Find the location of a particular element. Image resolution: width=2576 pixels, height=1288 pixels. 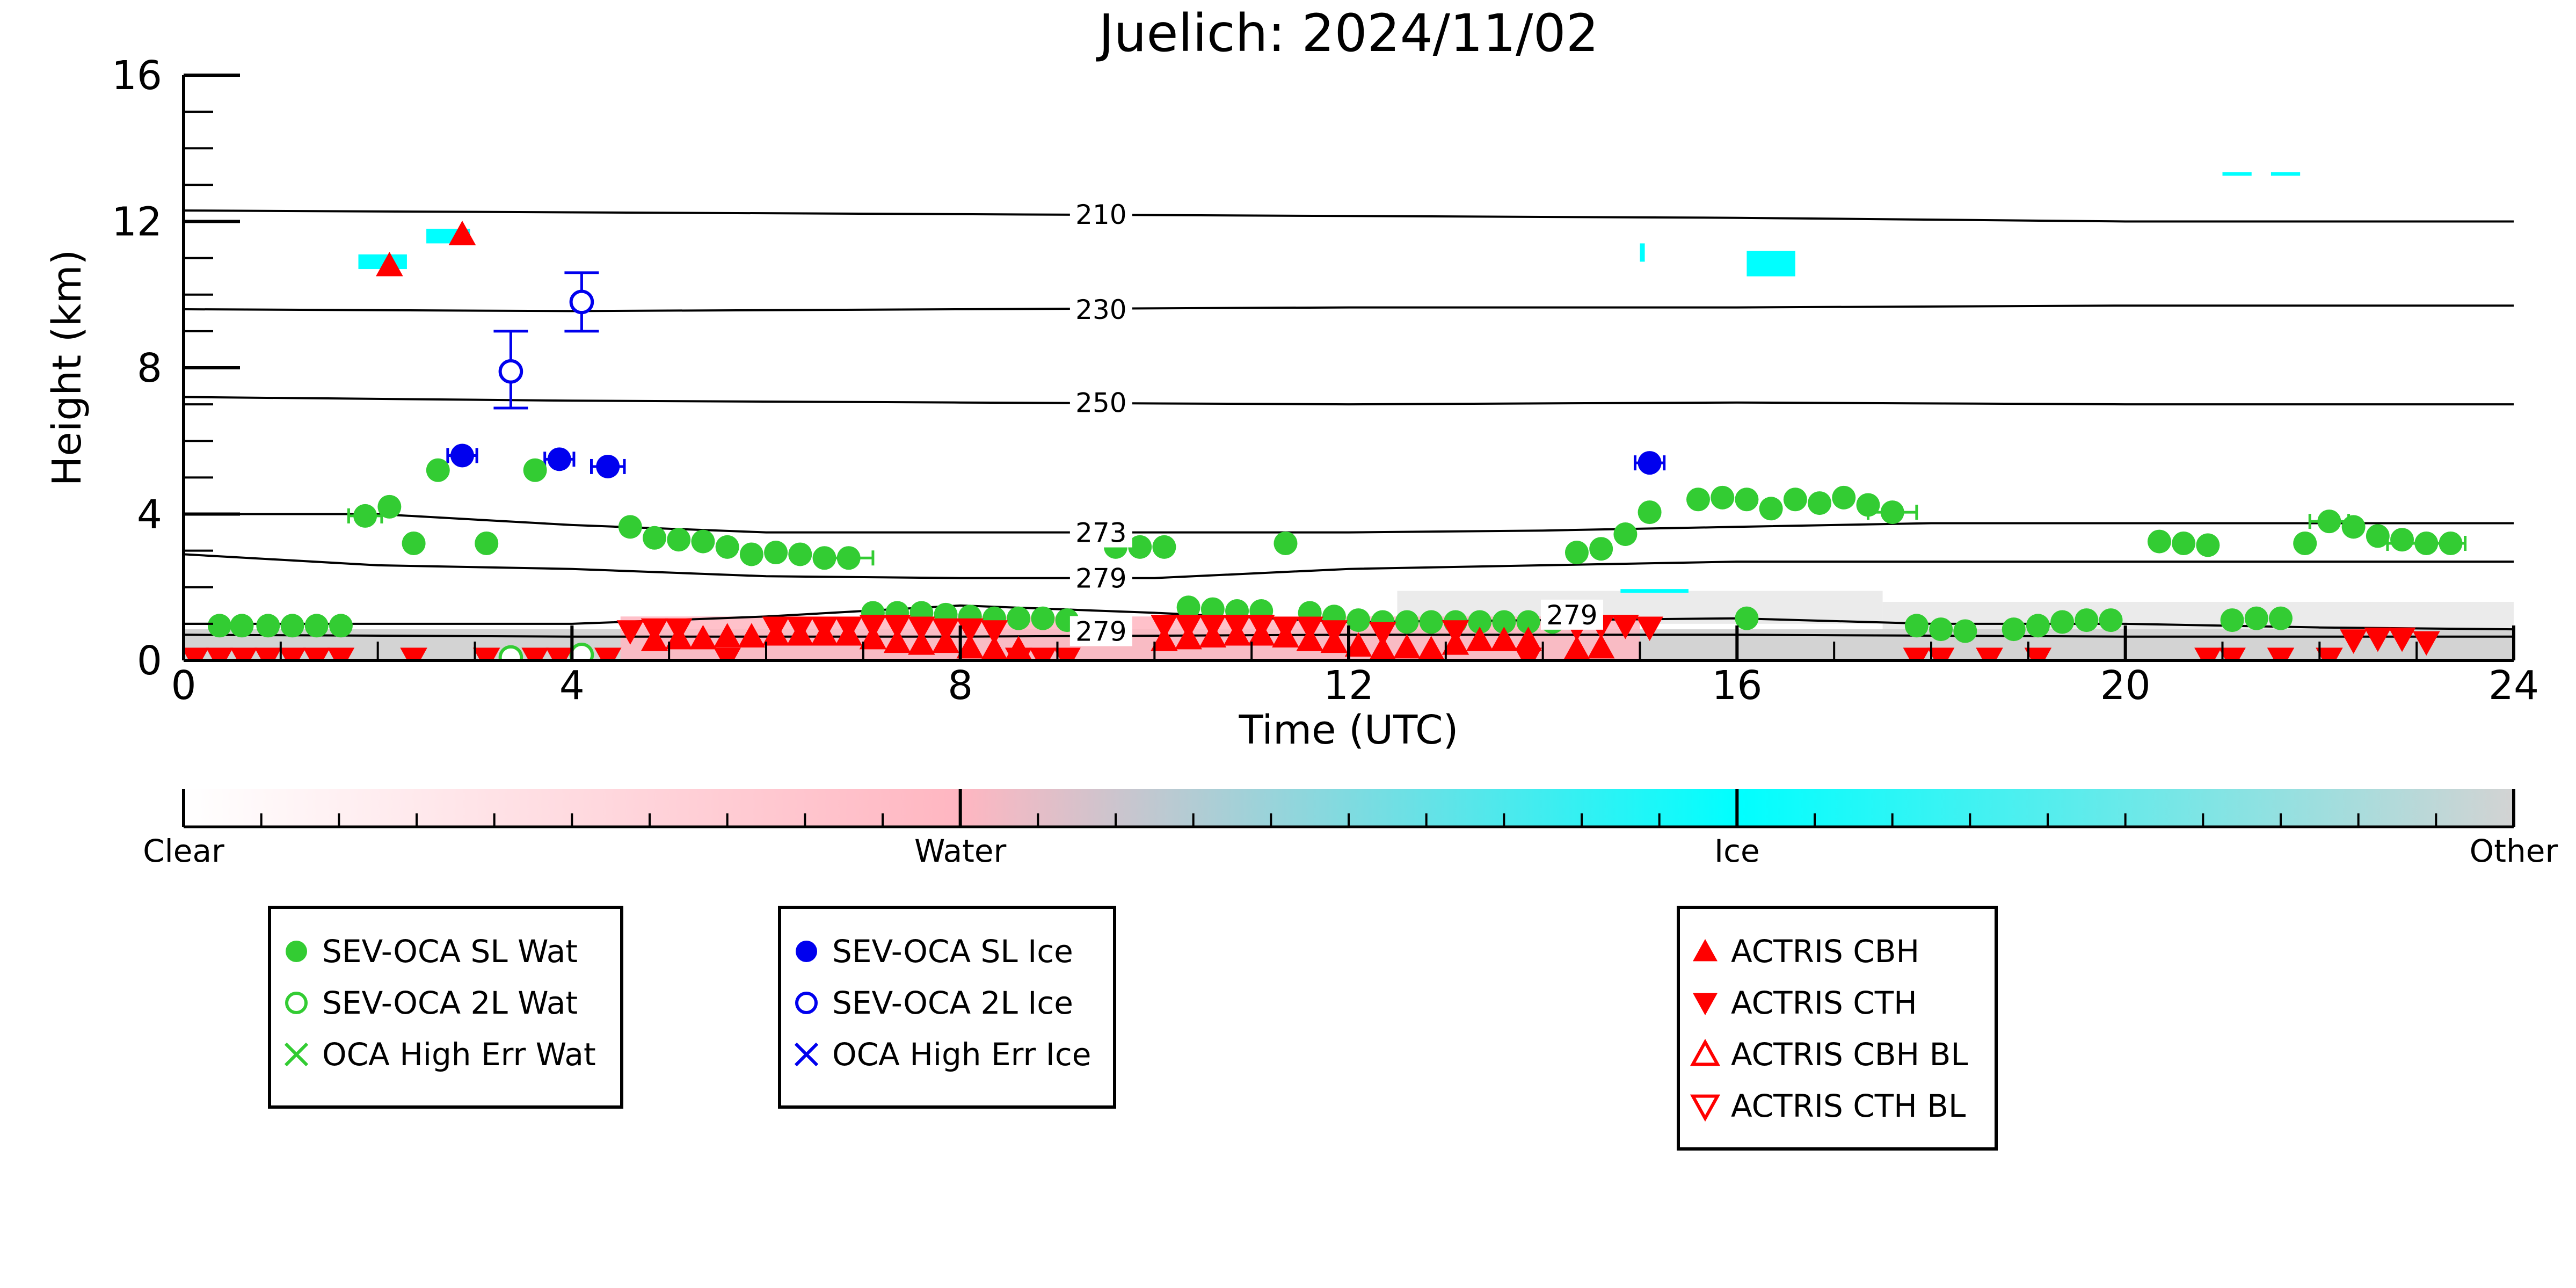

contour-label: 279 is located at coordinates (1571, 615).